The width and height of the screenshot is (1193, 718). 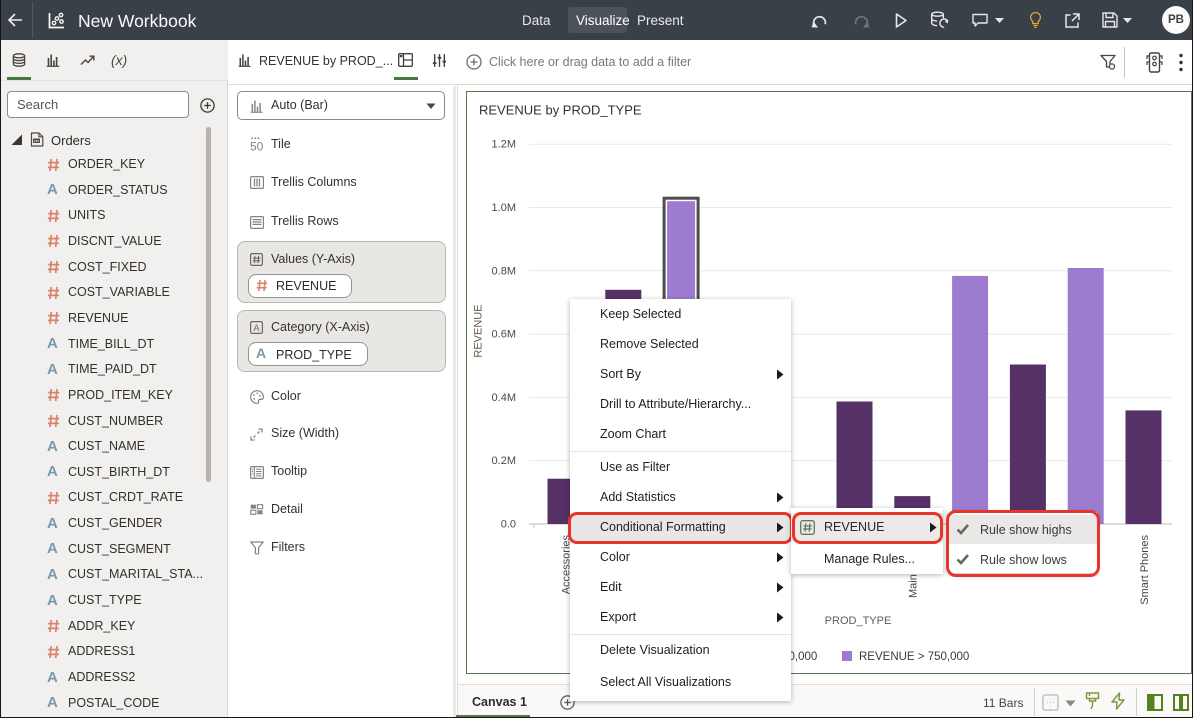 What do you see at coordinates (914, 657) in the screenshot?
I see `svg-text: REVENUE > 750,000` at bounding box center [914, 657].